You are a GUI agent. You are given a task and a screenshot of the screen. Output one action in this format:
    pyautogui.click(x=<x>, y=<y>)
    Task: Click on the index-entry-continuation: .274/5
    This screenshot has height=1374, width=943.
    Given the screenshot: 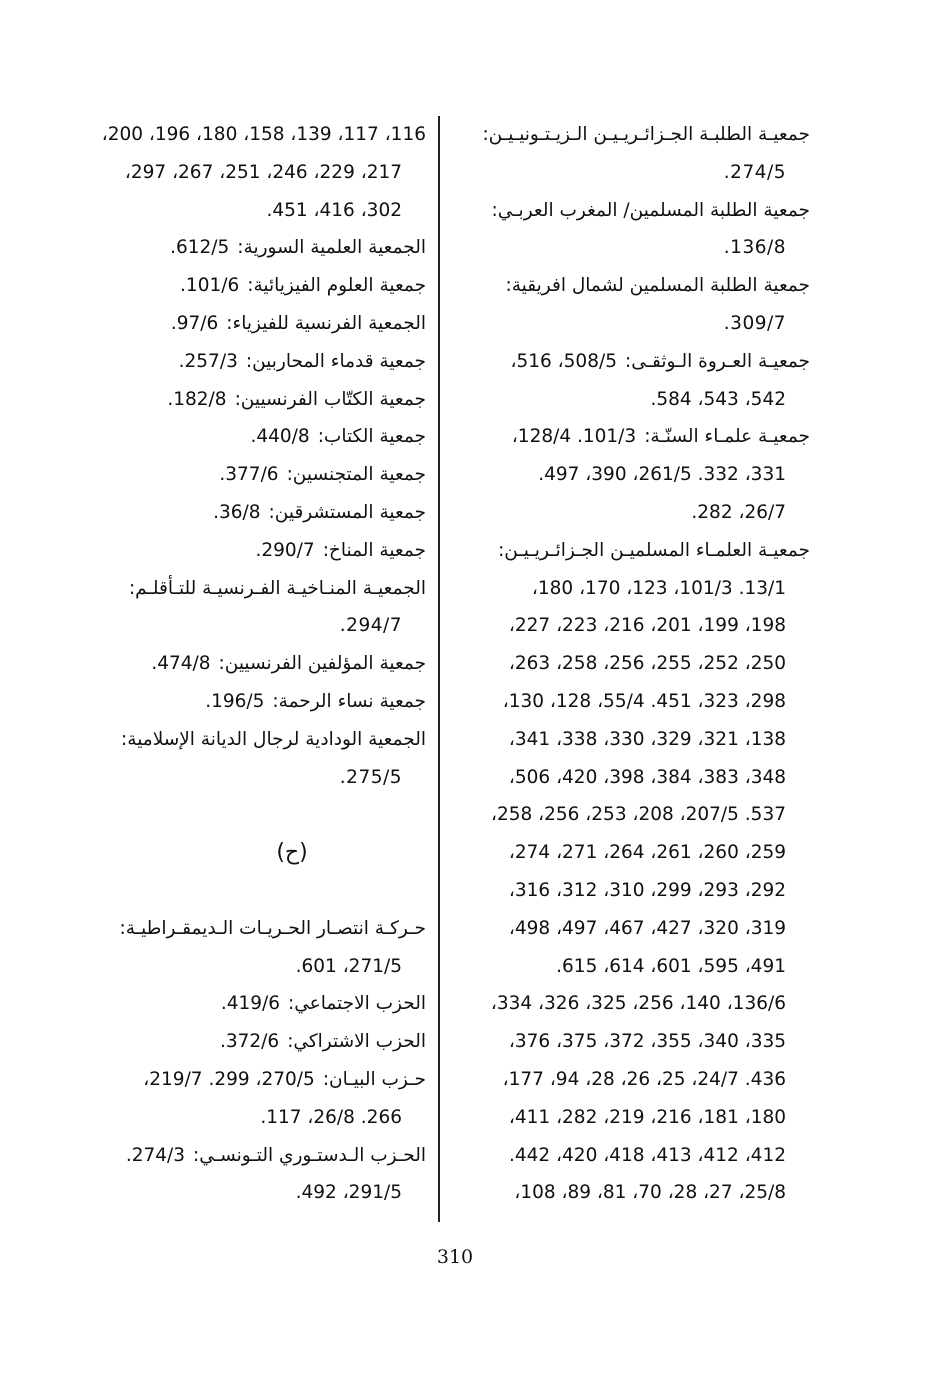 What is the action you would take?
    pyautogui.click(x=631, y=173)
    